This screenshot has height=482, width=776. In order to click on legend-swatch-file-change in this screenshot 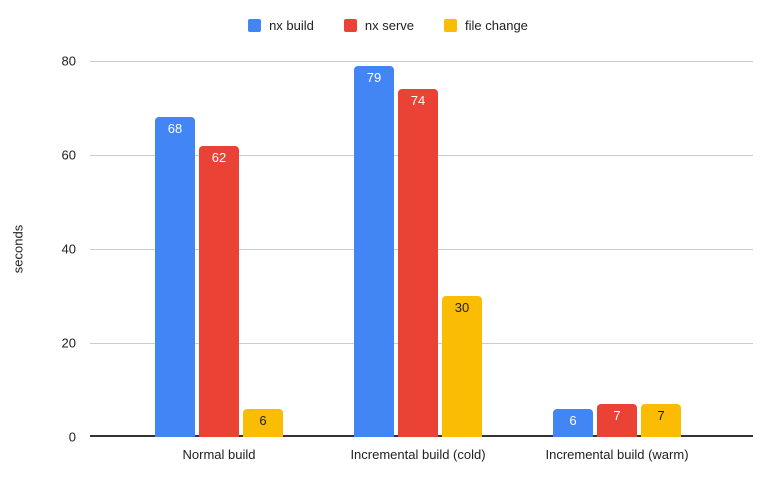, I will do `click(451, 25)`.